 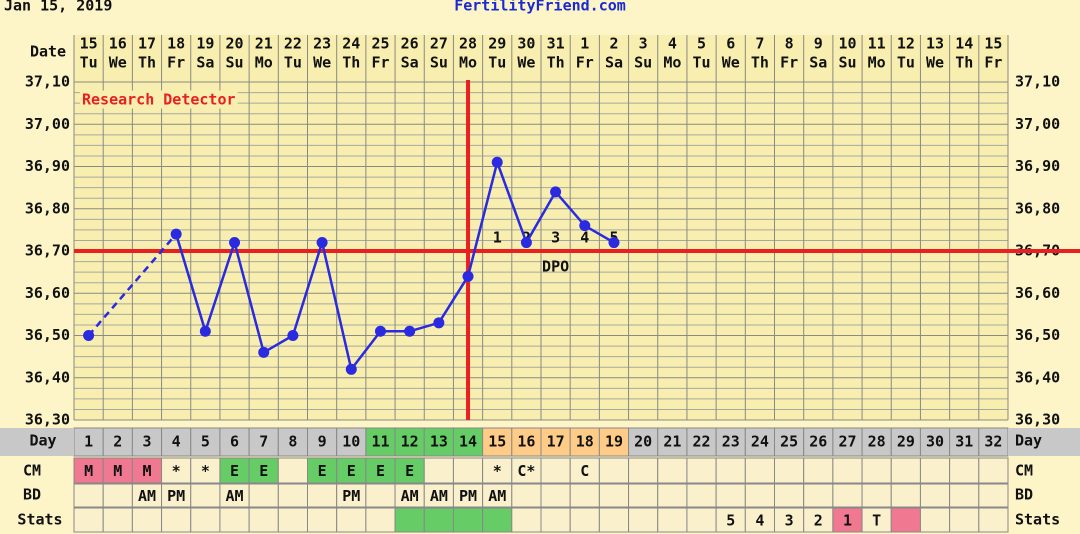 I want to click on chart-date: Jan 15, 2019, so click(x=58, y=7).